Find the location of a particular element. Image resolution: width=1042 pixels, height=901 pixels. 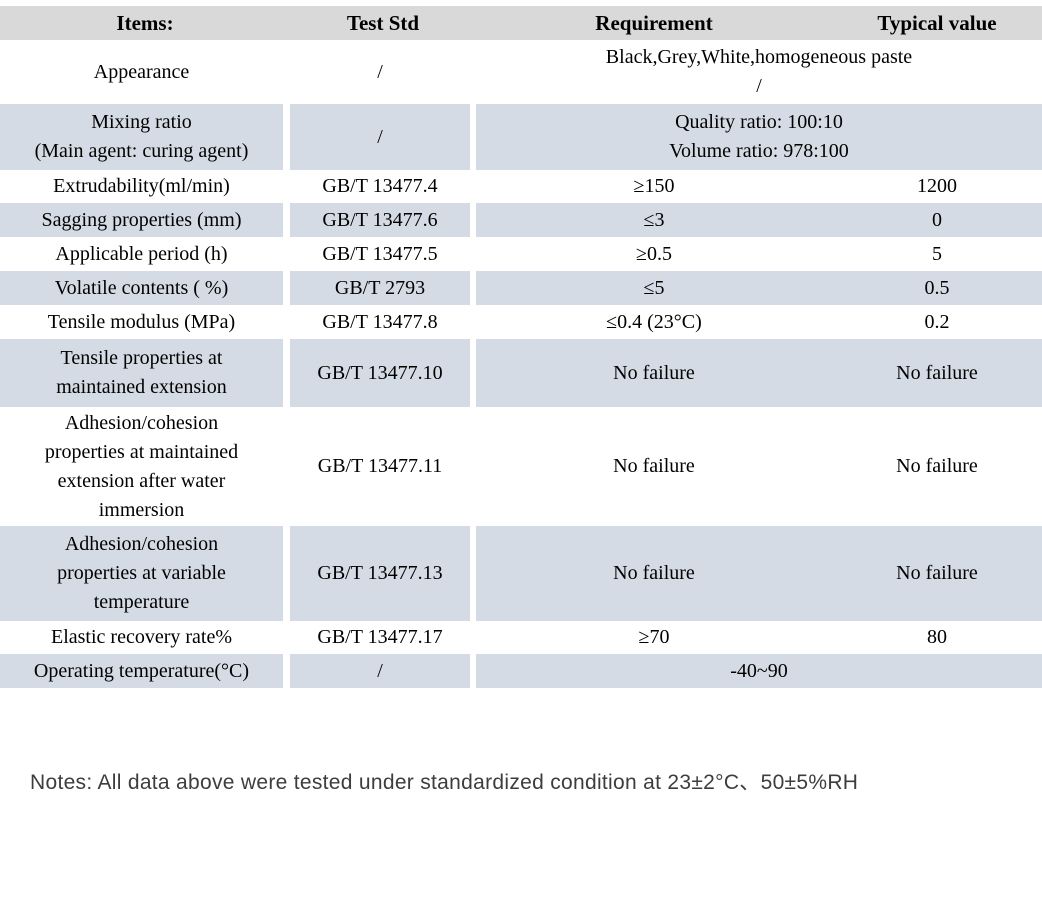

cell-item: Extrudability(ml/min) is located at coordinates (145, 186).